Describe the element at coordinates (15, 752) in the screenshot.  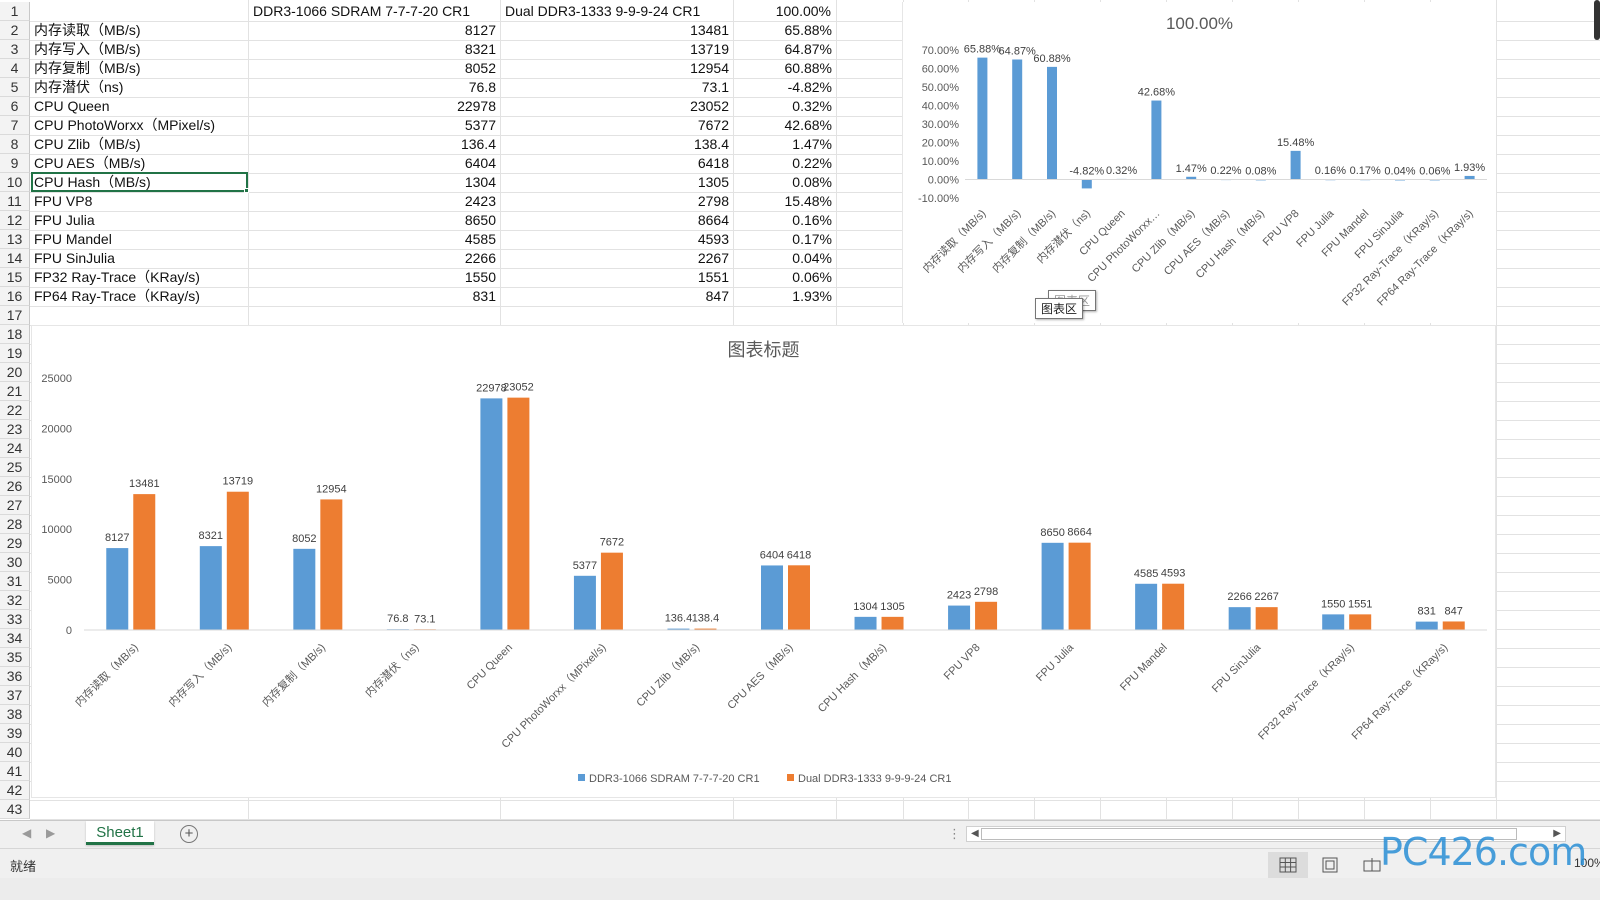
I see `row-header: 40` at that location.